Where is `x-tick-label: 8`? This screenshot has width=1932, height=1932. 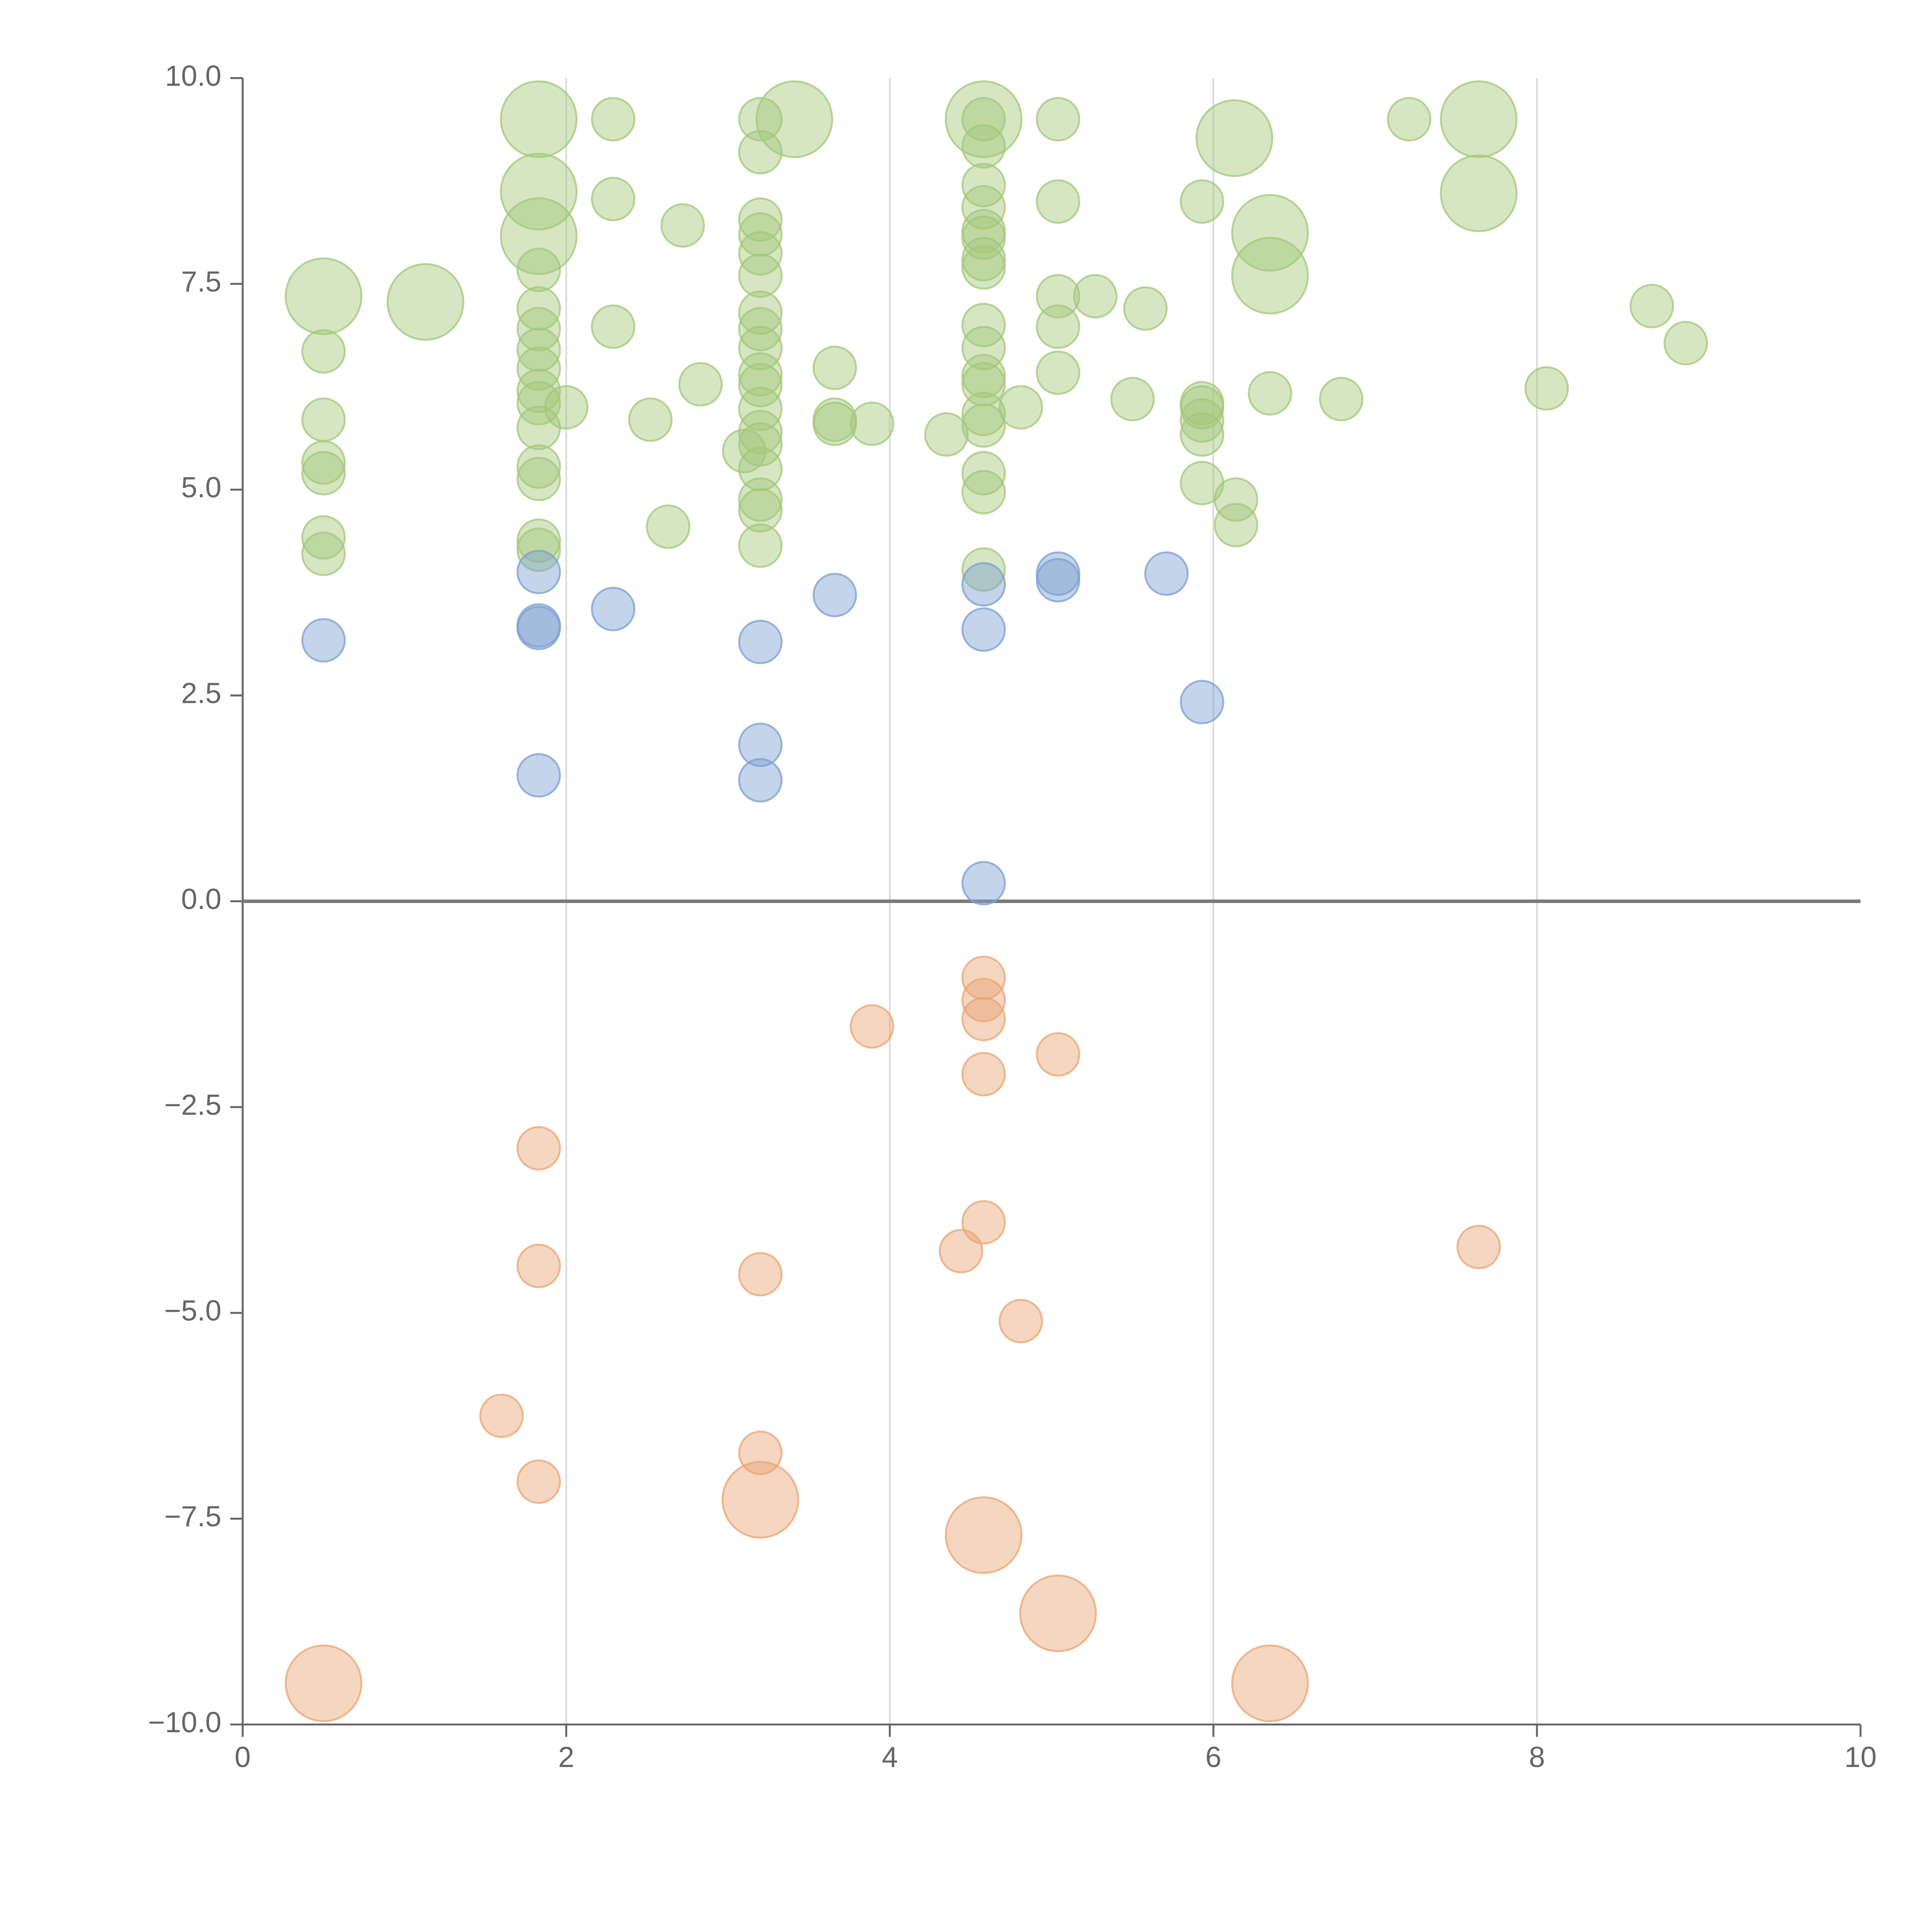 x-tick-label: 8 is located at coordinates (1537, 1757).